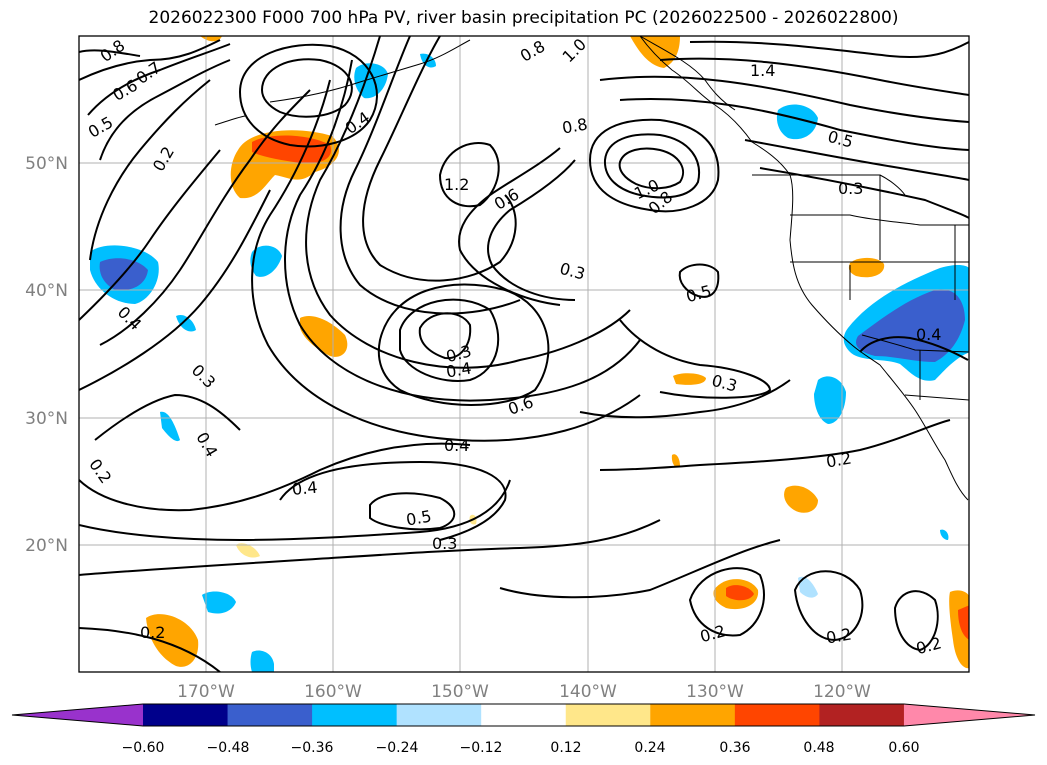 The image size is (1047, 765). I want to click on colorbar-tick: 0.60, so click(903, 748).